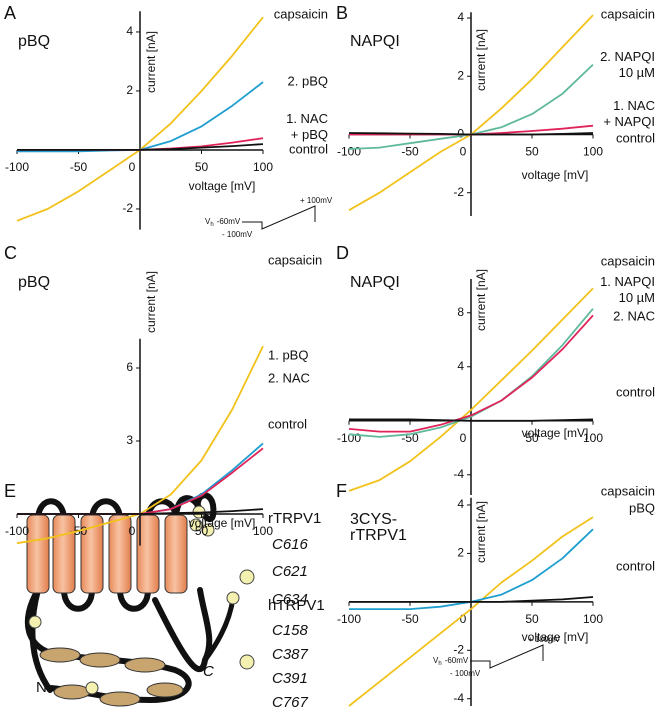 The image size is (660, 713). What do you see at coordinates (290, 702) in the screenshot?
I see `residue: C767` at bounding box center [290, 702].